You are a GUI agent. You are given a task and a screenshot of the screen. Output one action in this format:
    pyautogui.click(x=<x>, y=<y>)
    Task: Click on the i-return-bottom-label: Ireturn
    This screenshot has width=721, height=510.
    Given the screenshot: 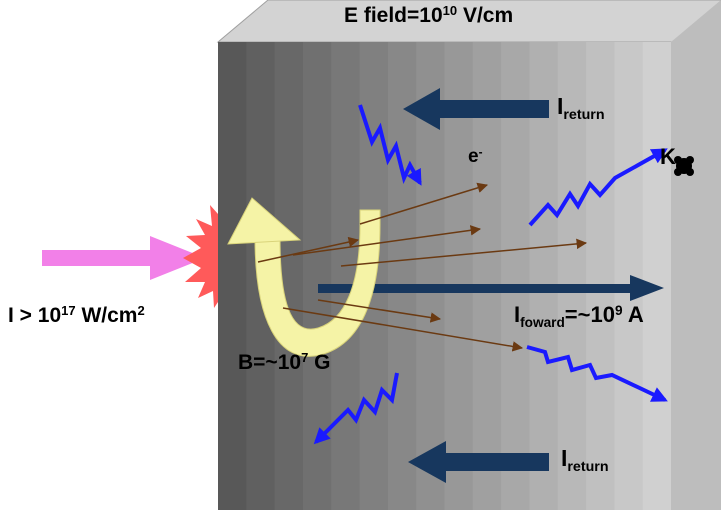 What is the action you would take?
    pyautogui.click(x=585, y=460)
    